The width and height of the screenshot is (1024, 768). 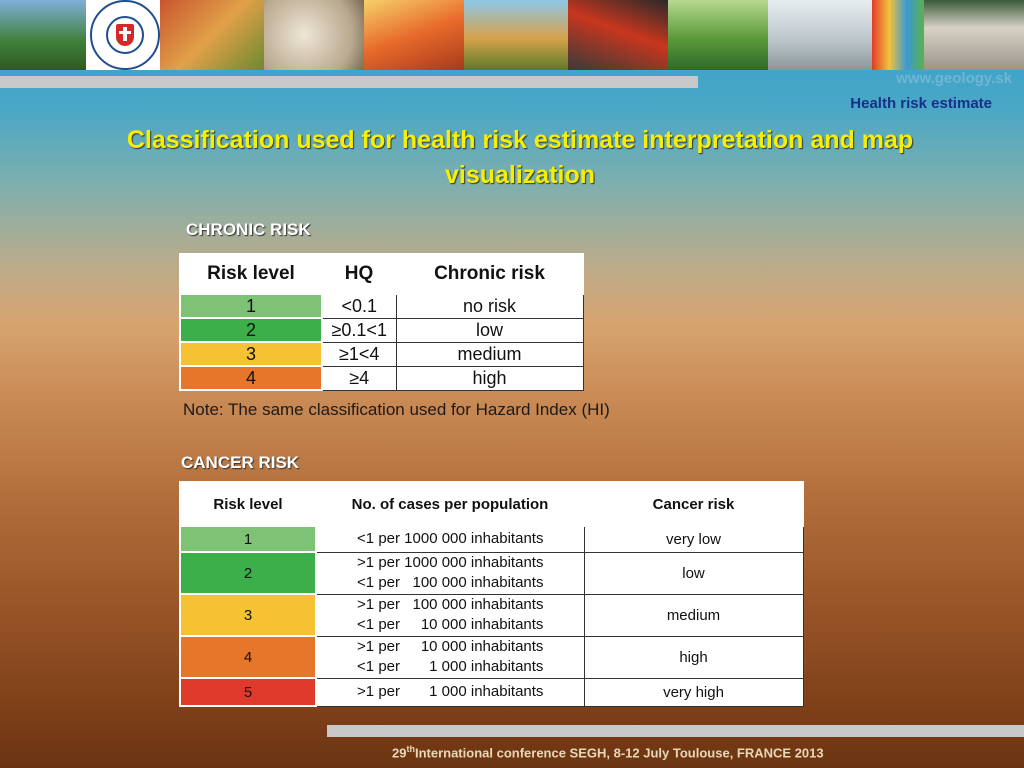 What do you see at coordinates (450, 604) in the screenshot?
I see `cases-line: >1 per 100 000 inhabitants` at bounding box center [450, 604].